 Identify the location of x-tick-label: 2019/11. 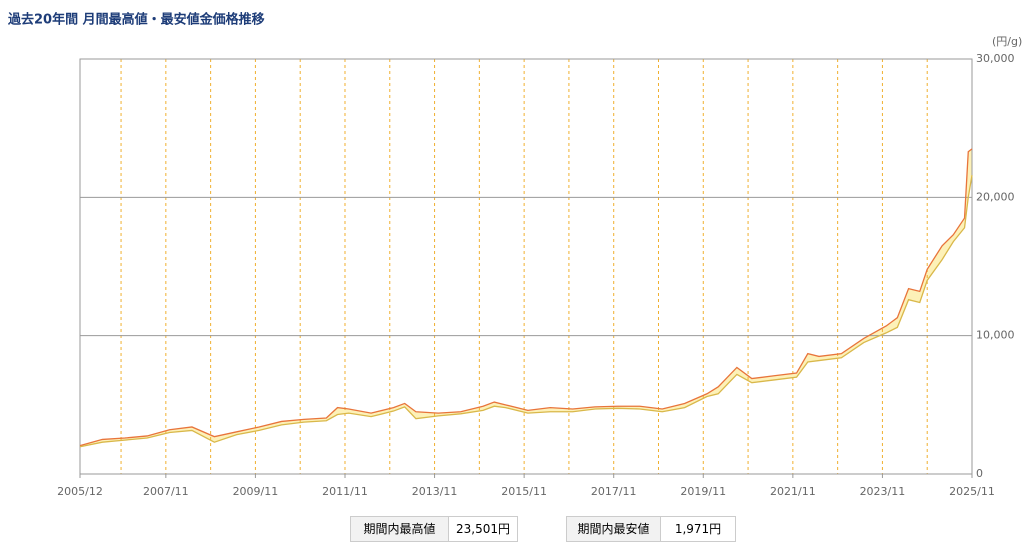
(703, 491).